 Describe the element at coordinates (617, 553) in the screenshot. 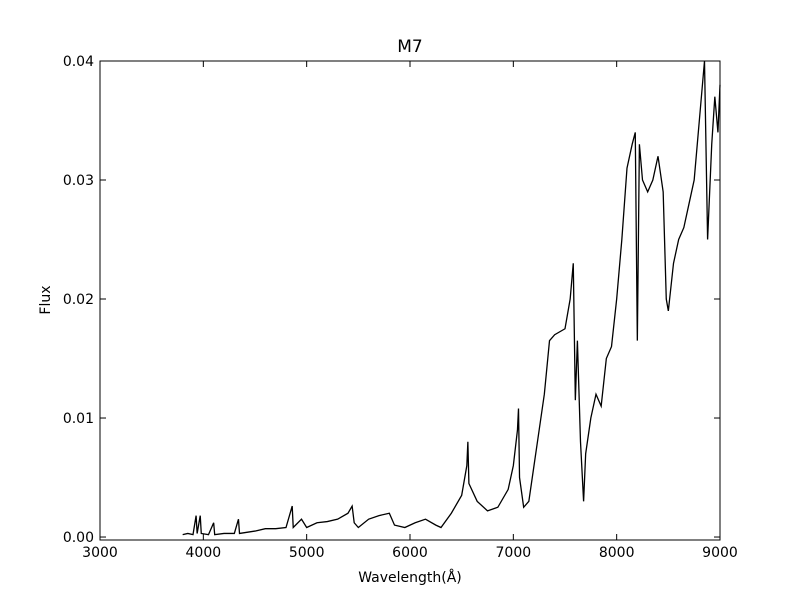

I see `x-tick-label: 8000` at that location.